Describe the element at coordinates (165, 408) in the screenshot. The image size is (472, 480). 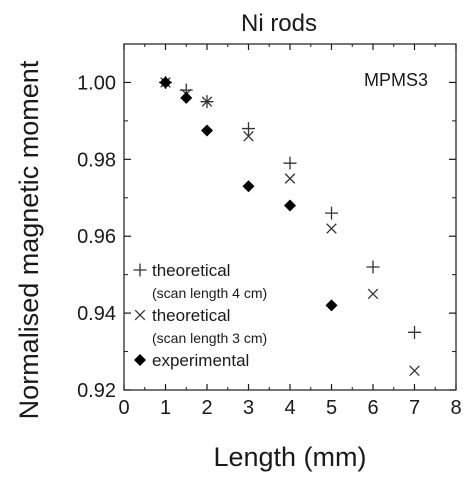
I see `x-tick-label: 1` at that location.